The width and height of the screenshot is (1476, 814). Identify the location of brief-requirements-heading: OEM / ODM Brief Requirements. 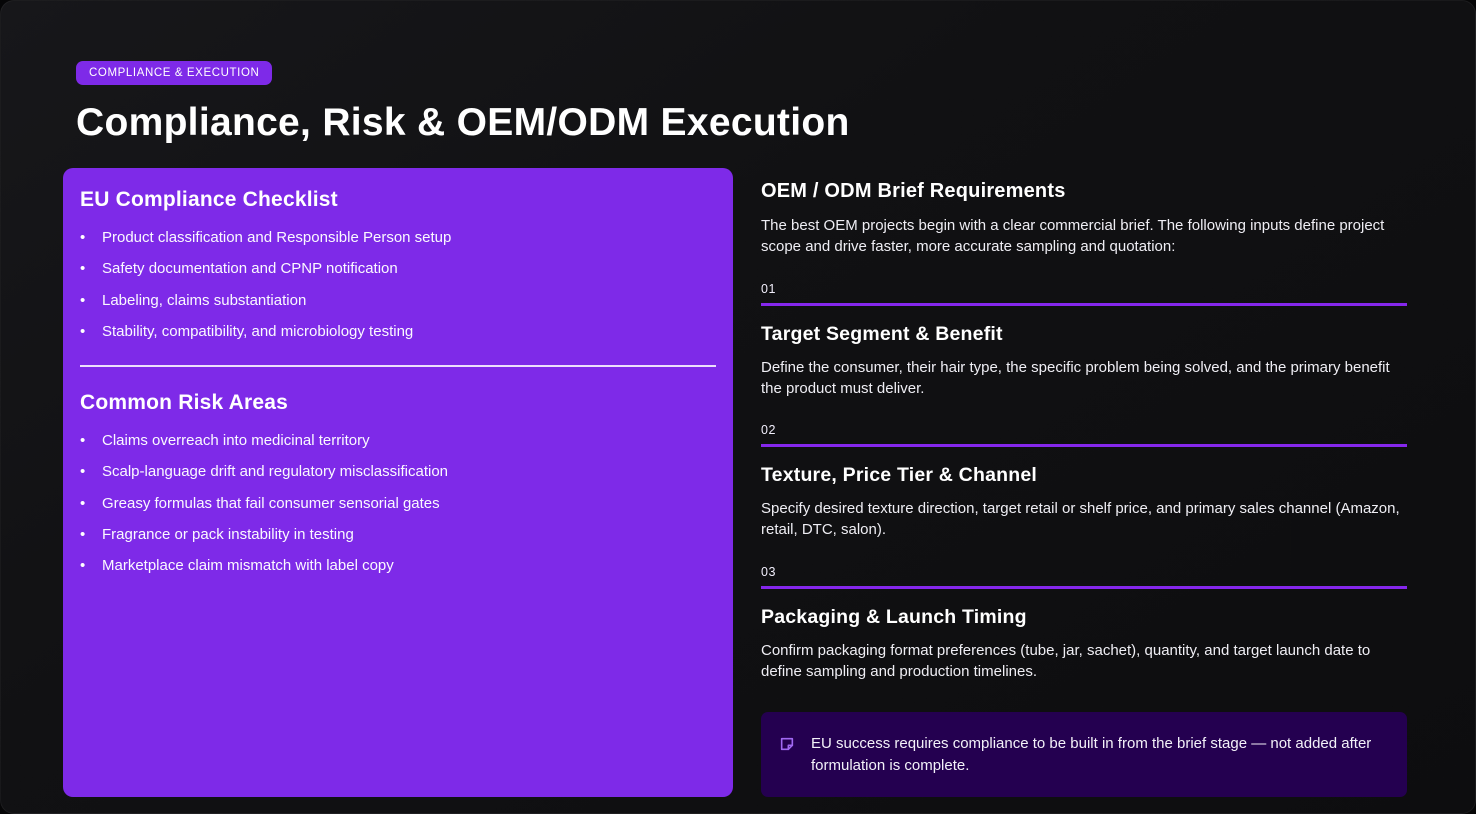
(913, 191).